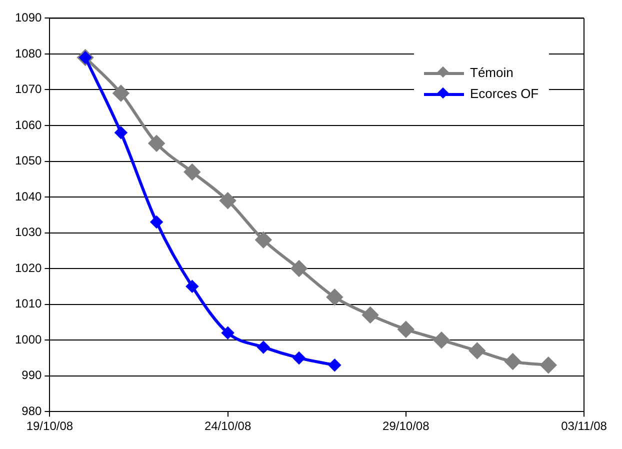 The height and width of the screenshot is (449, 622). Describe the element at coordinates (228, 426) in the screenshot. I see `x-tick-label: 24/10/08` at that location.